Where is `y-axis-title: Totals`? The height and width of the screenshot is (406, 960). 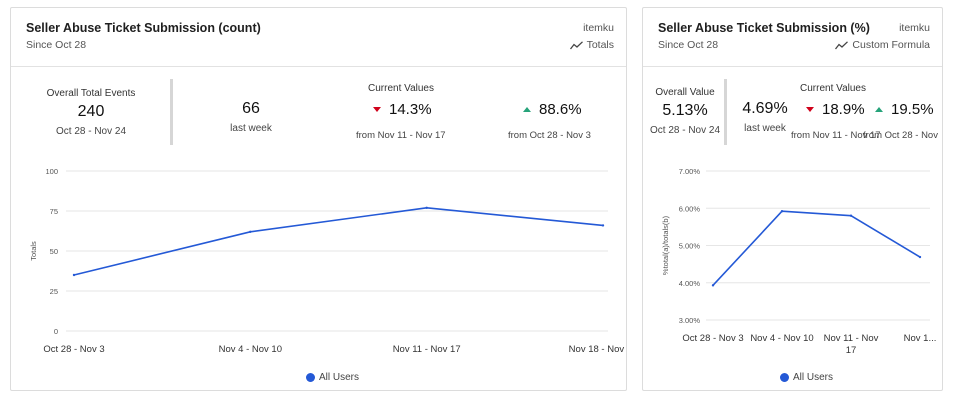 y-axis-title: Totals is located at coordinates (33, 251).